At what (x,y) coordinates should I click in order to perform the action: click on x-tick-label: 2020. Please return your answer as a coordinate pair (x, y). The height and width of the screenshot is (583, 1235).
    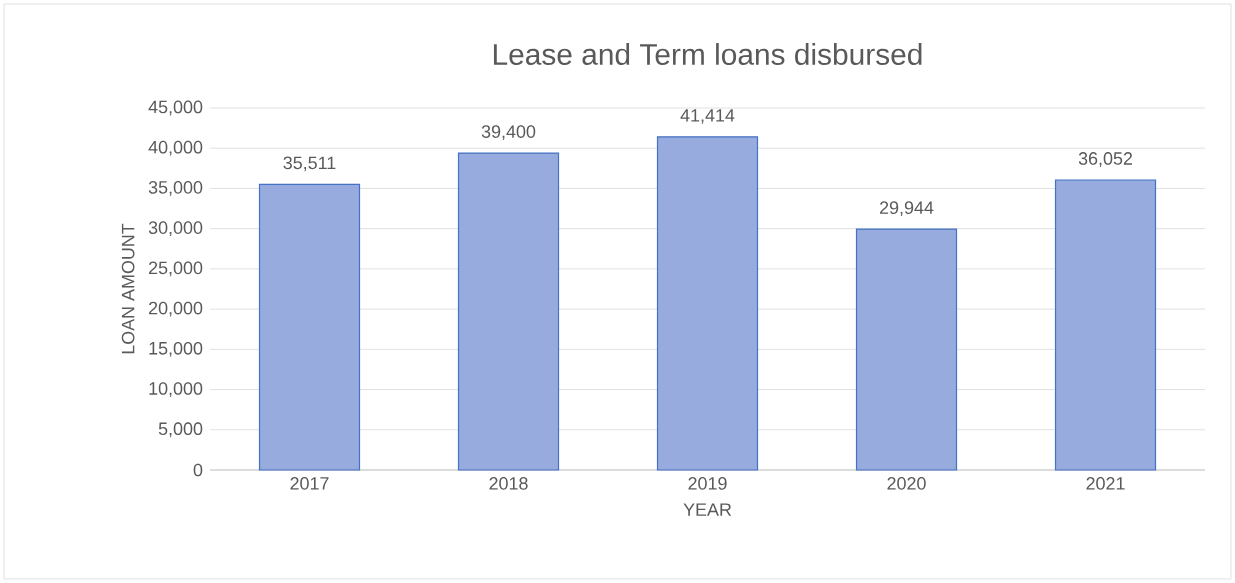
    Looking at the image, I should click on (906, 483).